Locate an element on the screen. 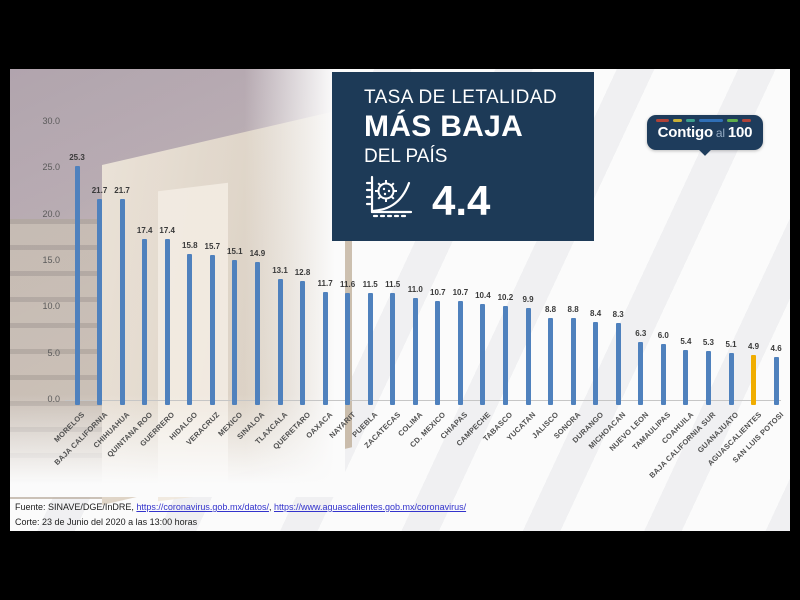 The height and width of the screenshot is (600, 800). bar-colima is located at coordinates (415, 351).